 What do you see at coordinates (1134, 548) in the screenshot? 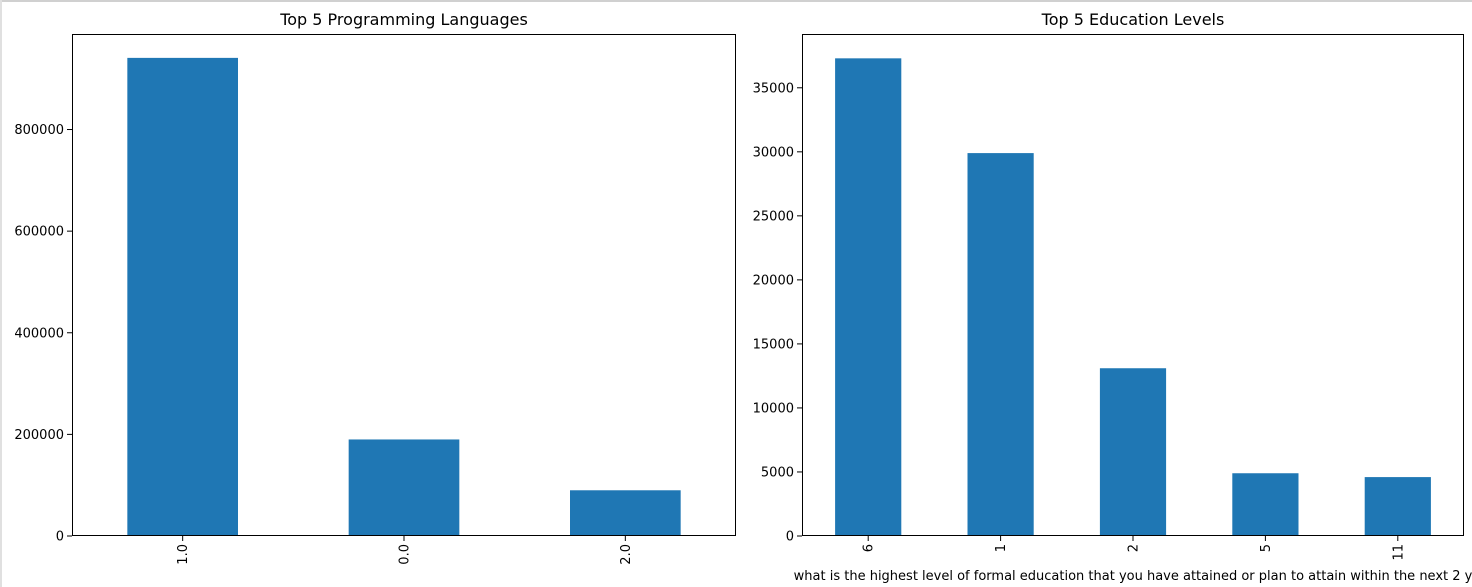
I see `education-levels-xtick-label: 2` at bounding box center [1134, 548].